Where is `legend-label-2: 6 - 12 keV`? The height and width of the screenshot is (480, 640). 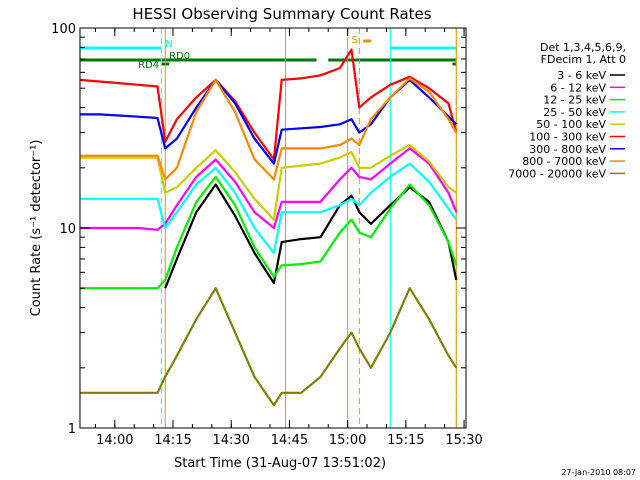
legend-label-2: 6 - 12 keV is located at coordinates (578, 87).